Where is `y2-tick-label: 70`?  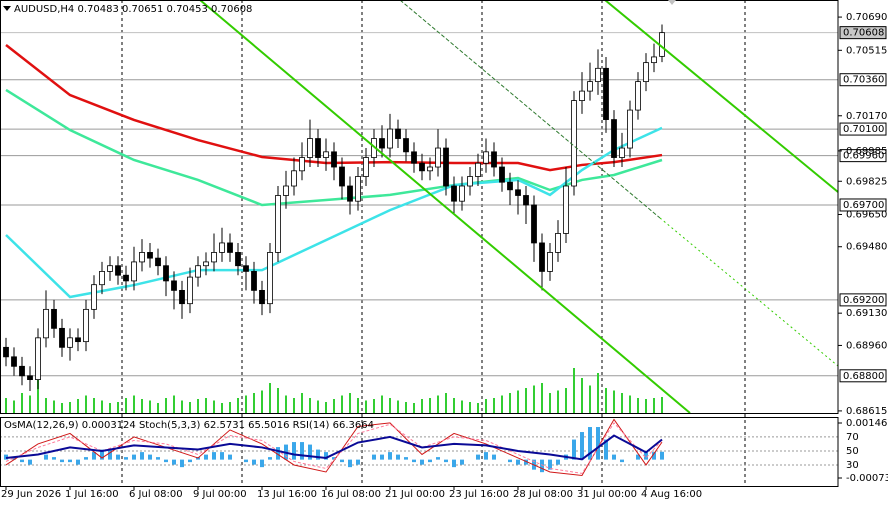 y2-tick-label: 70 is located at coordinates (852, 437).